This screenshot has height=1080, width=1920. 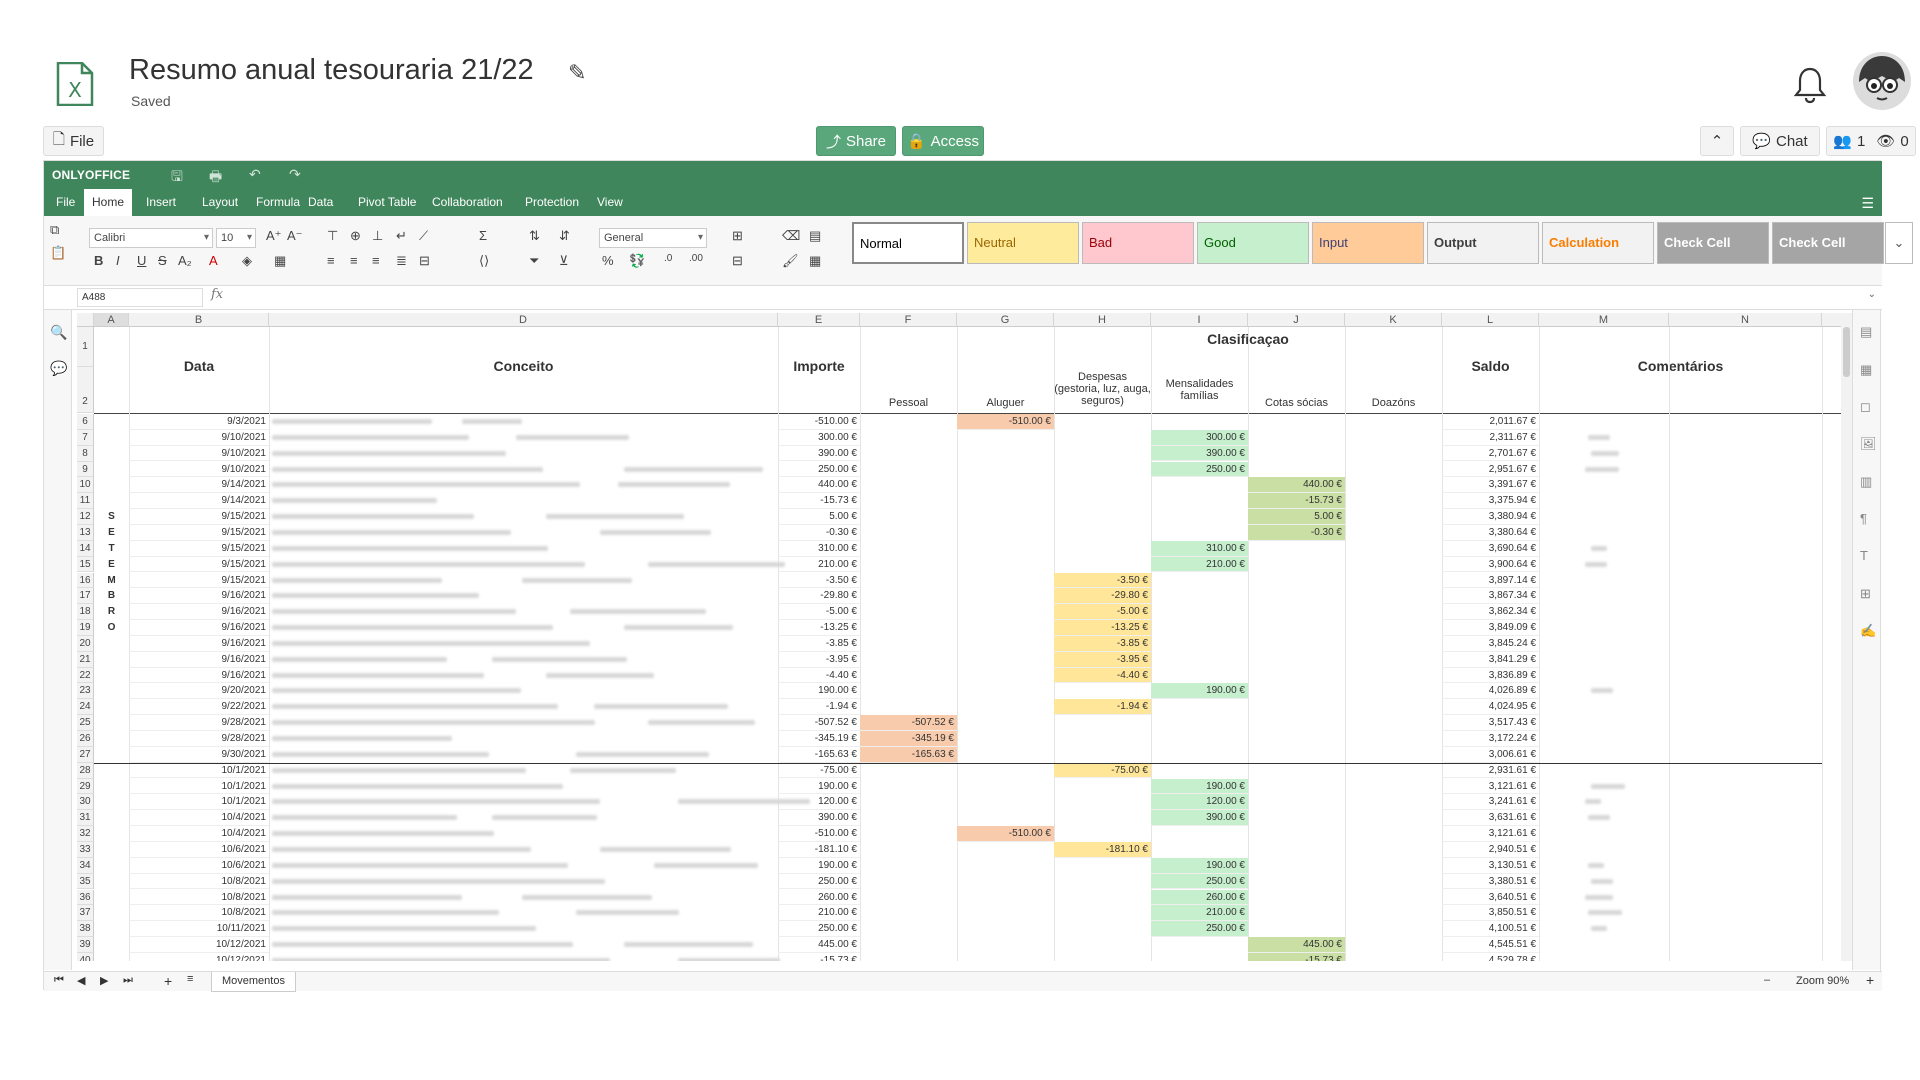 I want to click on align-bottom-icon: ⊥, so click(x=378, y=235).